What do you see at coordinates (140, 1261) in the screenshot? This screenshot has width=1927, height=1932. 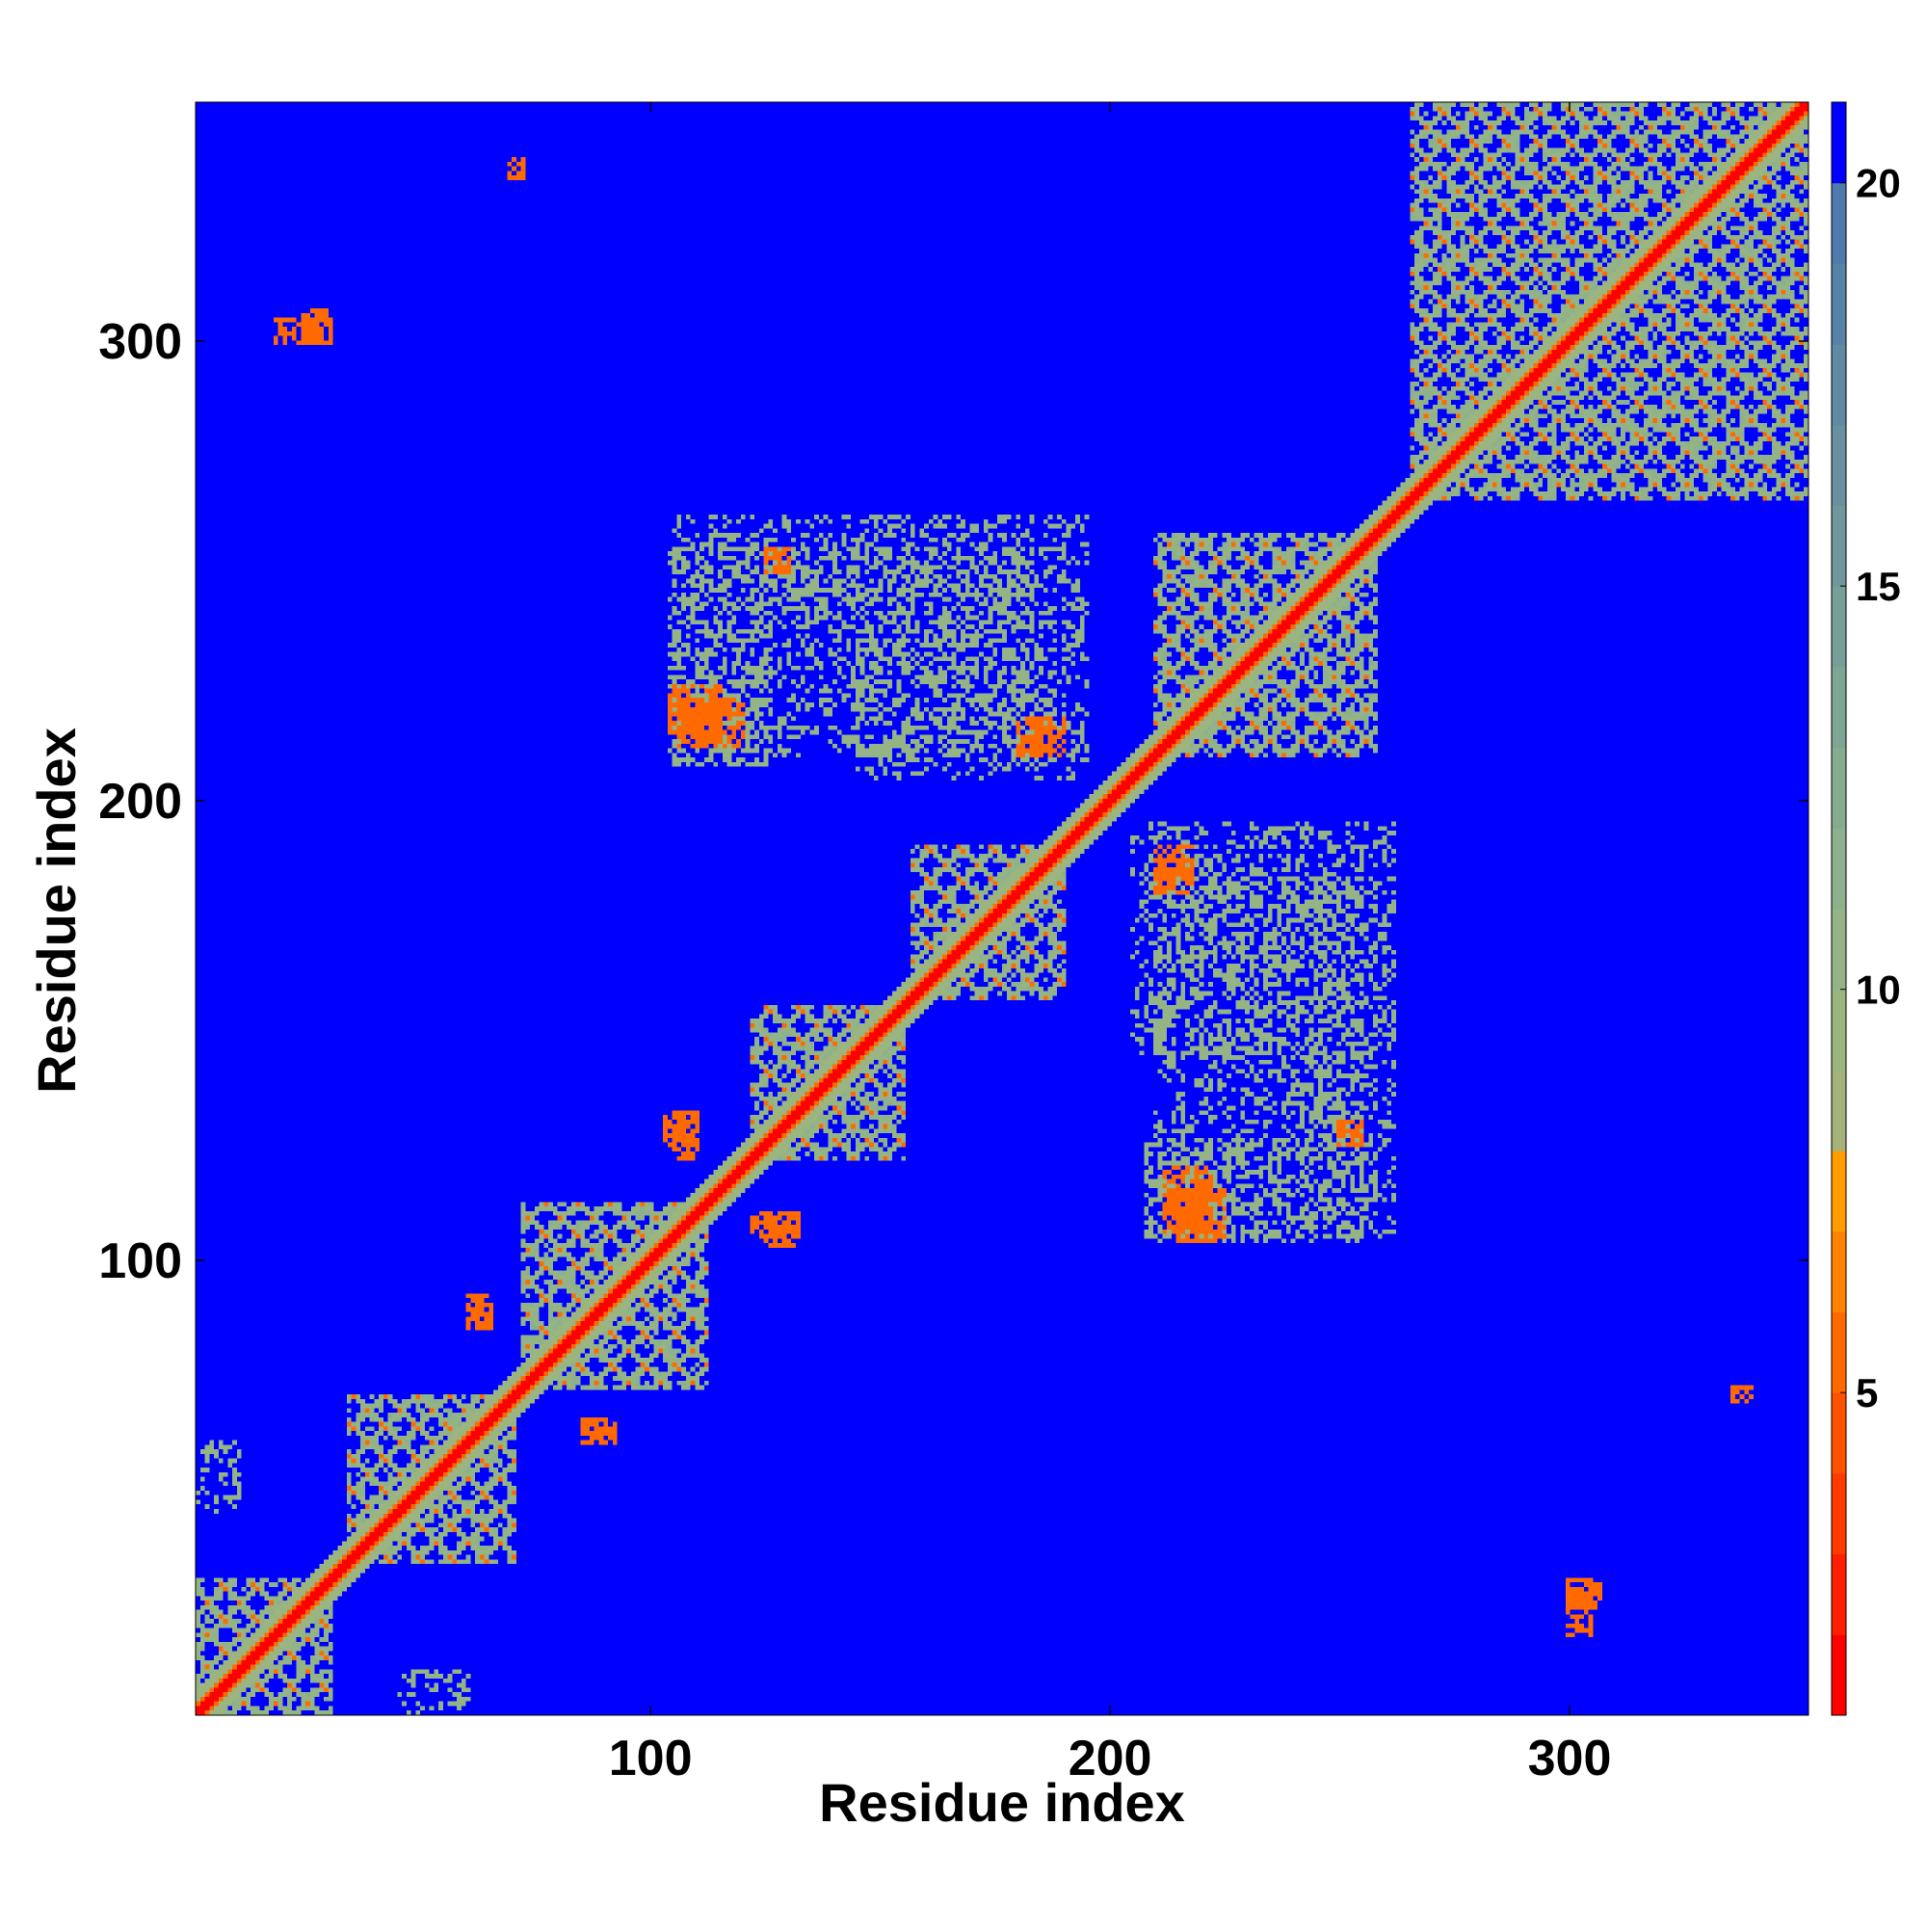 I see `y-tick-label: 100` at bounding box center [140, 1261].